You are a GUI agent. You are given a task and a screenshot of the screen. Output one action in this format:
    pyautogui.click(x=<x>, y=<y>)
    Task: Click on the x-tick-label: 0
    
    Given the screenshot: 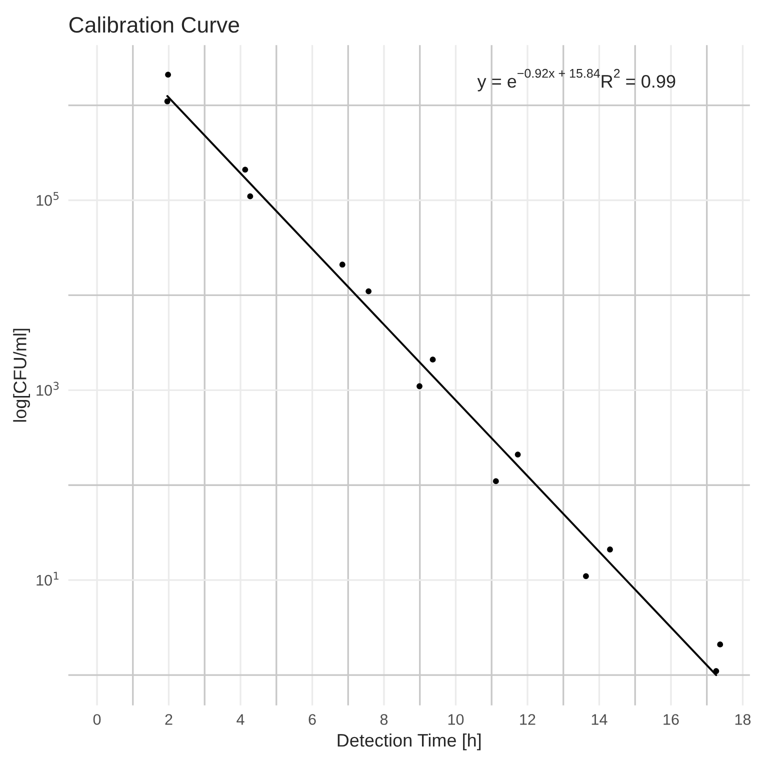 What is the action you would take?
    pyautogui.click(x=97, y=719)
    